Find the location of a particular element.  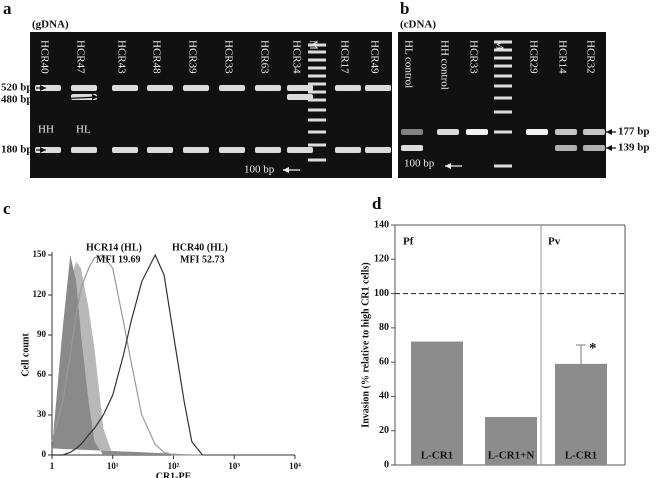

lane-label: HCR32 is located at coordinates (590, 57).